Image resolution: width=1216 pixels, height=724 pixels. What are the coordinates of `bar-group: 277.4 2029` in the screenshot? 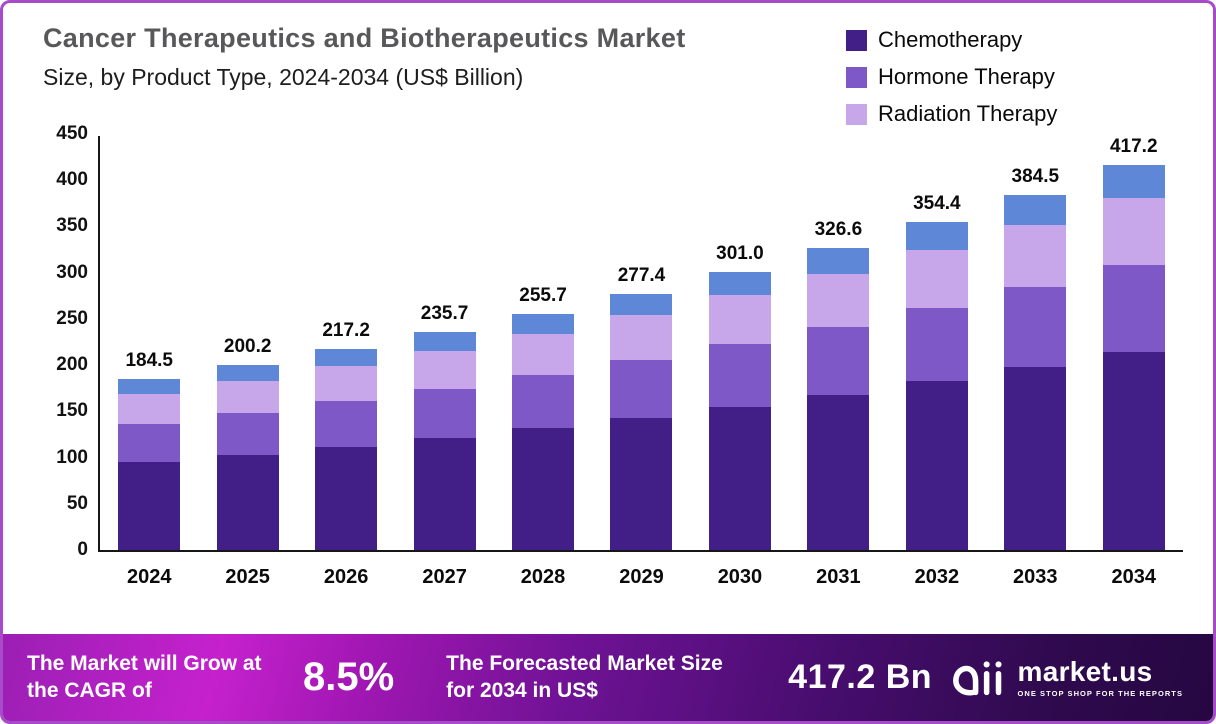 It's located at (641, 362).